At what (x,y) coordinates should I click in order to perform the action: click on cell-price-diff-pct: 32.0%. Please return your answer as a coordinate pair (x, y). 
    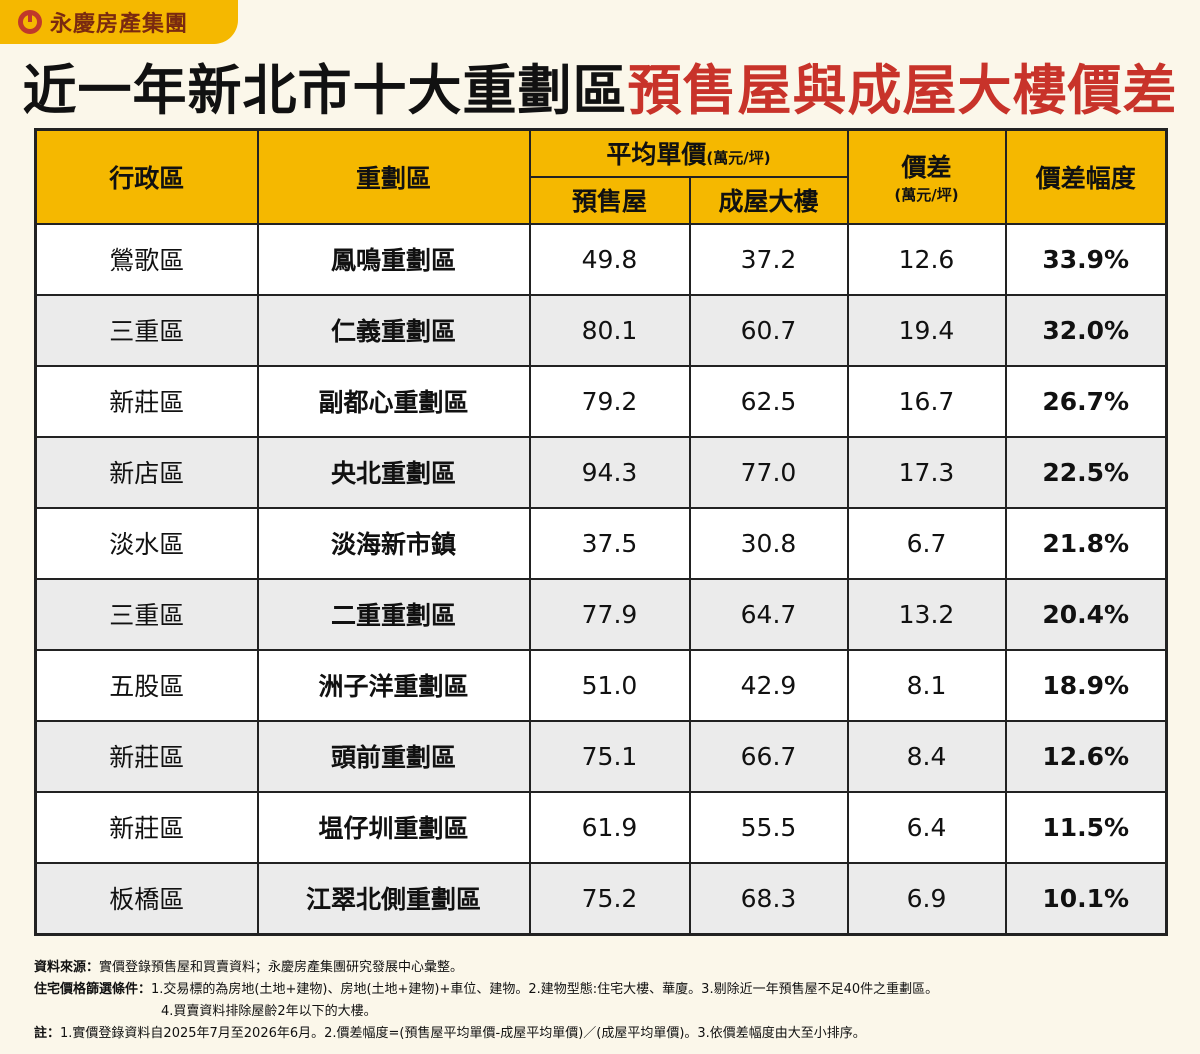
    Looking at the image, I should click on (1086, 330).